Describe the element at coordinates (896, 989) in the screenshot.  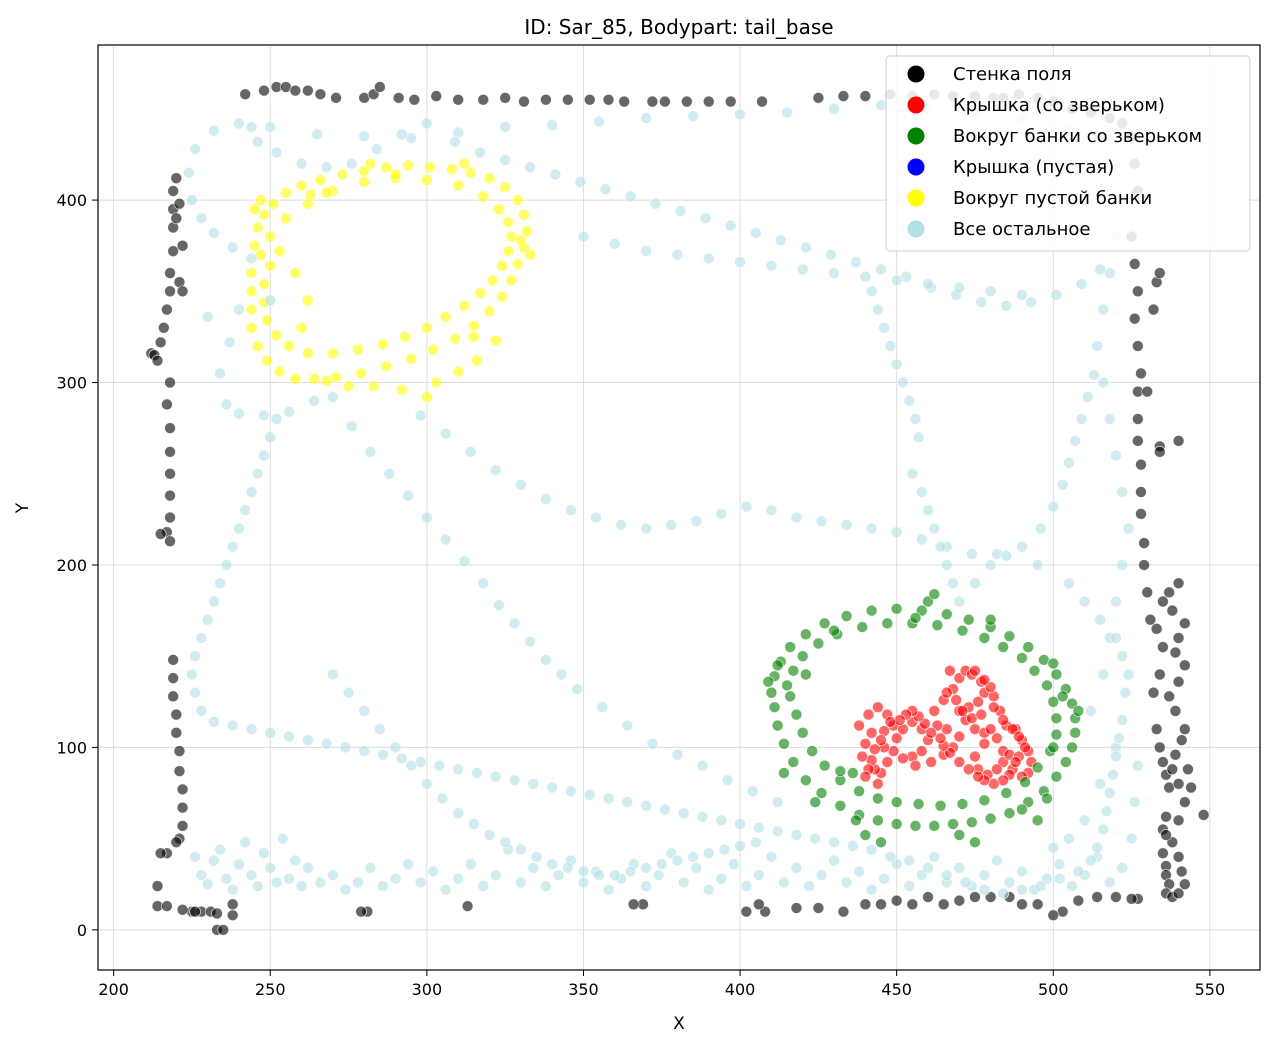
I see `x-tick-label: 450` at that location.